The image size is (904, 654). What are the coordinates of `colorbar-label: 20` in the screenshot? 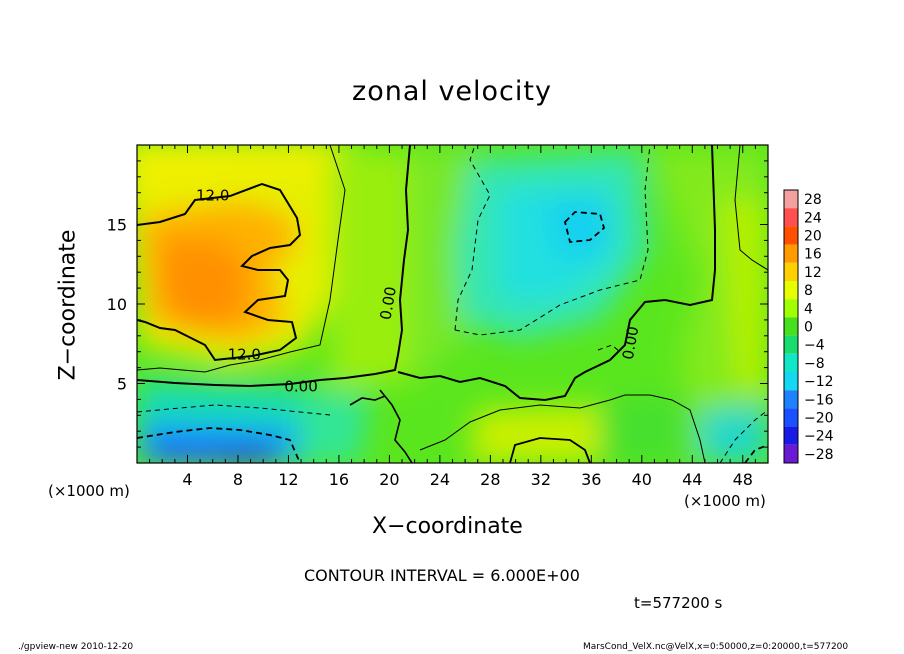 It's located at (813, 237).